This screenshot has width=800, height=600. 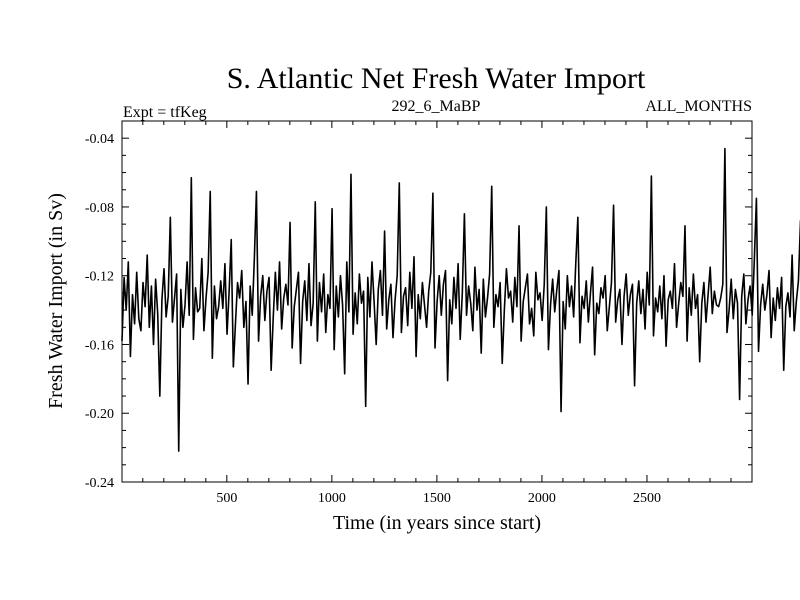 I want to click on y-axis-label: Fresh Water Import (in Sv), so click(x=56, y=301).